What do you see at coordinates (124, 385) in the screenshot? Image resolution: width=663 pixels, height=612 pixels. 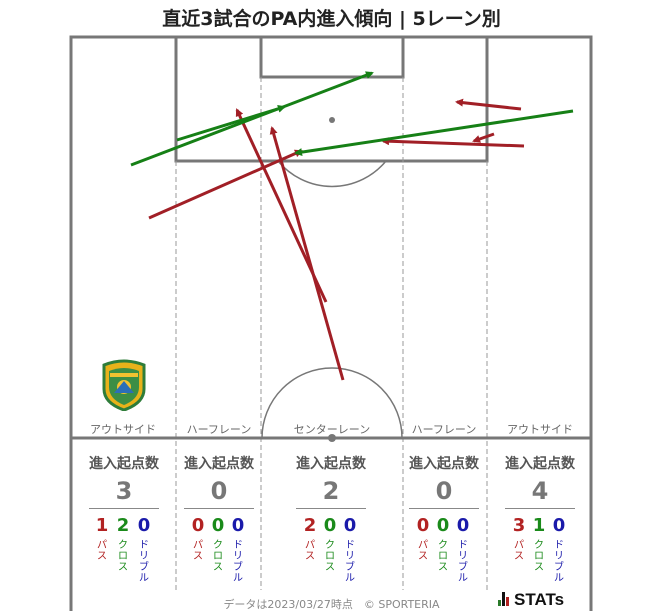 I see `team-crest` at bounding box center [124, 385].